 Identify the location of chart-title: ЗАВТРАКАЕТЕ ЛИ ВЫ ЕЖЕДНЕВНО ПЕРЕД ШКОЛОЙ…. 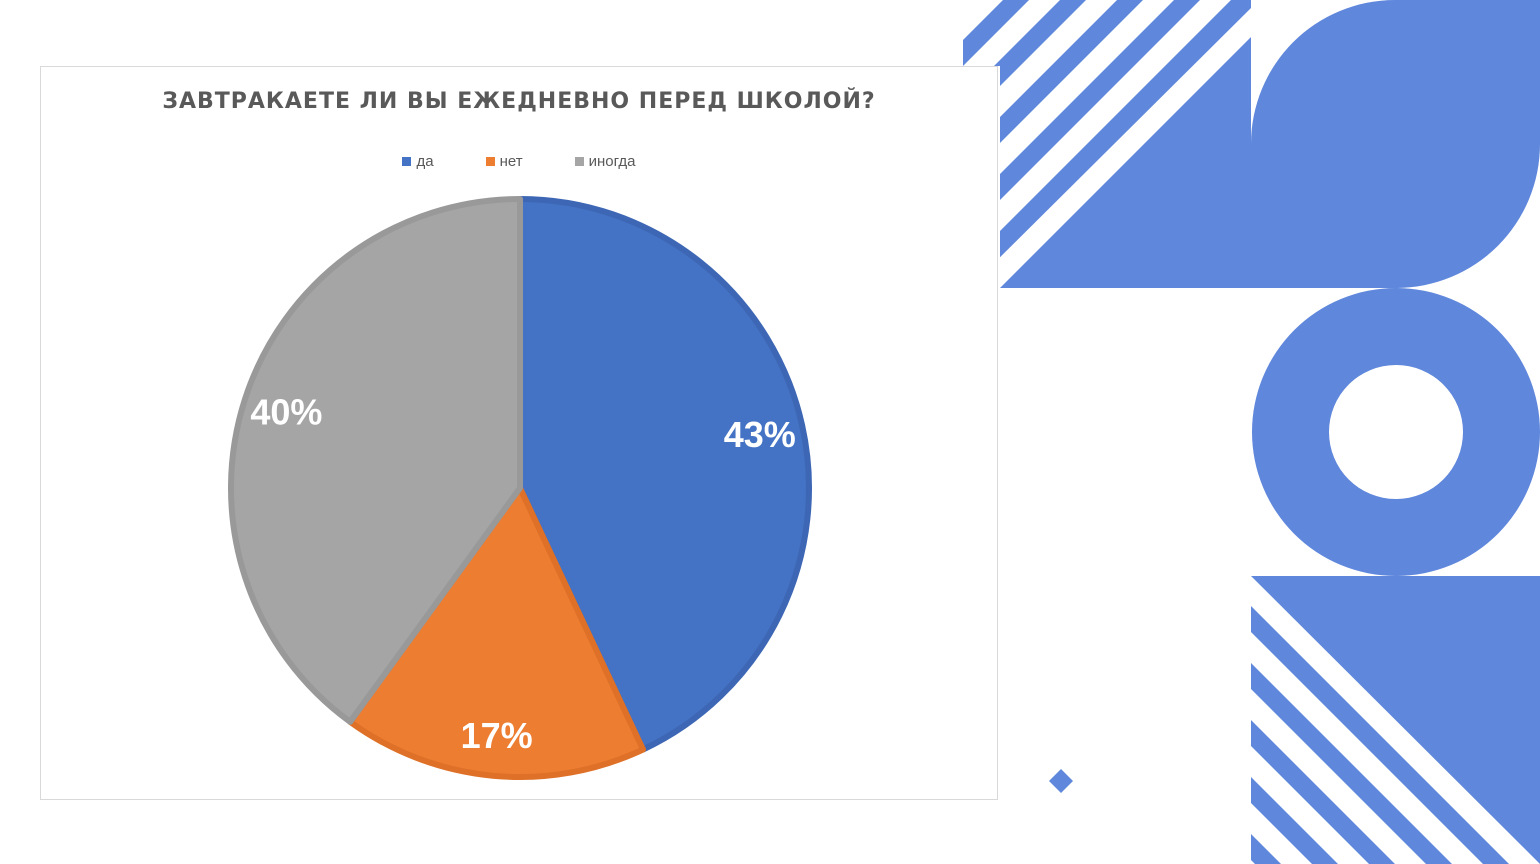
(519, 101).